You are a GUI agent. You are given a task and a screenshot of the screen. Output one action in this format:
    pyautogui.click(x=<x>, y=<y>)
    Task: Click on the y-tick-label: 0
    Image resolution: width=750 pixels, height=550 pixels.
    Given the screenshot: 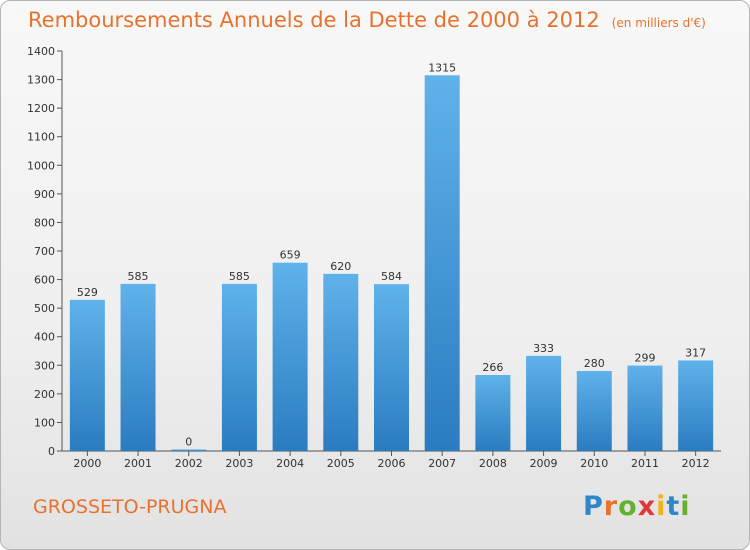 What is the action you would take?
    pyautogui.click(x=51, y=451)
    